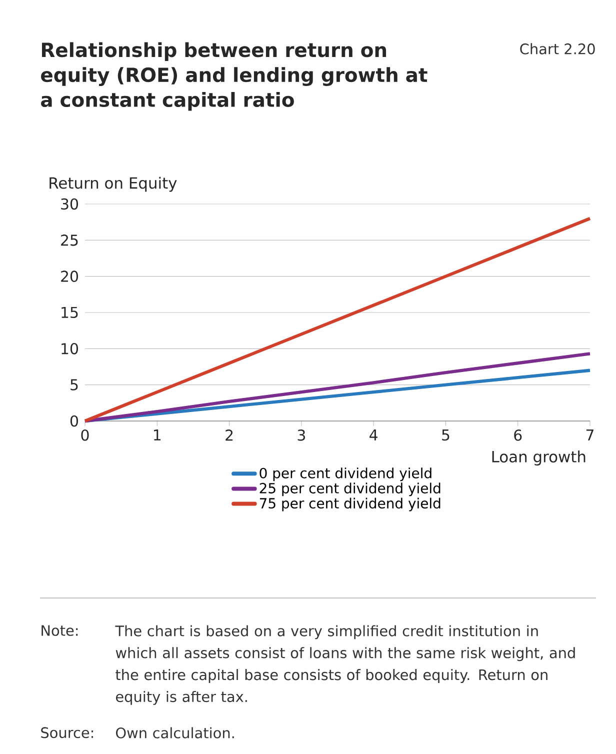 This screenshot has height=754, width=616. What do you see at coordinates (69, 204) in the screenshot?
I see `y-tick-label: 30` at bounding box center [69, 204].